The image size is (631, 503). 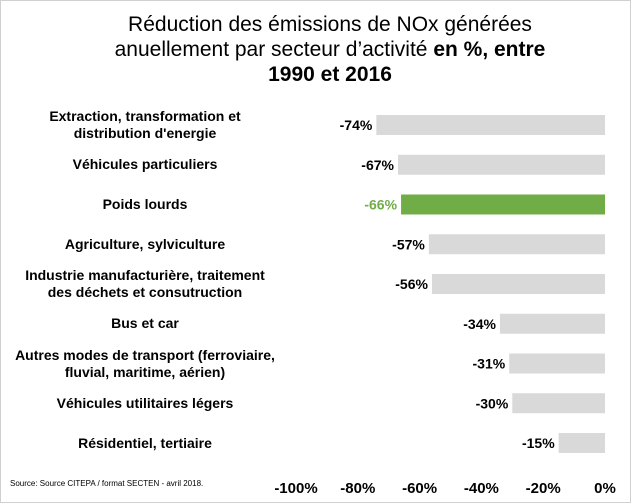 I want to click on x-tick-label-5: 0%, so click(x=605, y=488).